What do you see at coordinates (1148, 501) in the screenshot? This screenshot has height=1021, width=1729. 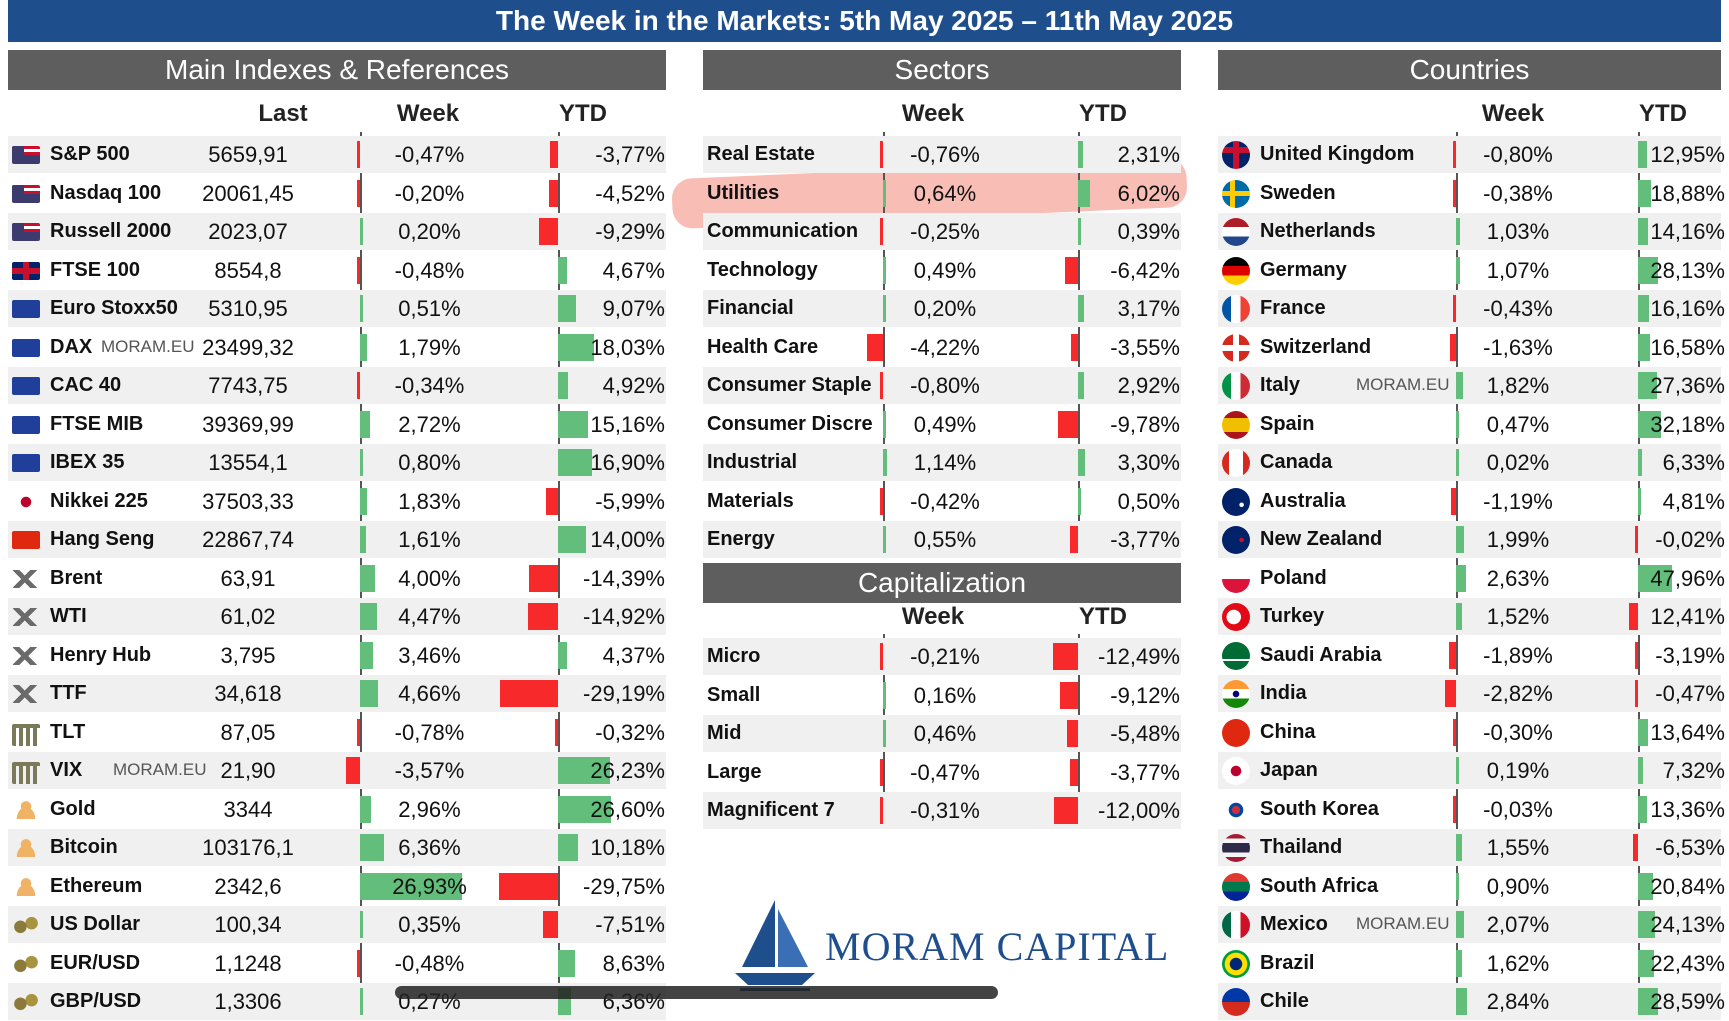 I see `ytd-value: 0,50%` at bounding box center [1148, 501].